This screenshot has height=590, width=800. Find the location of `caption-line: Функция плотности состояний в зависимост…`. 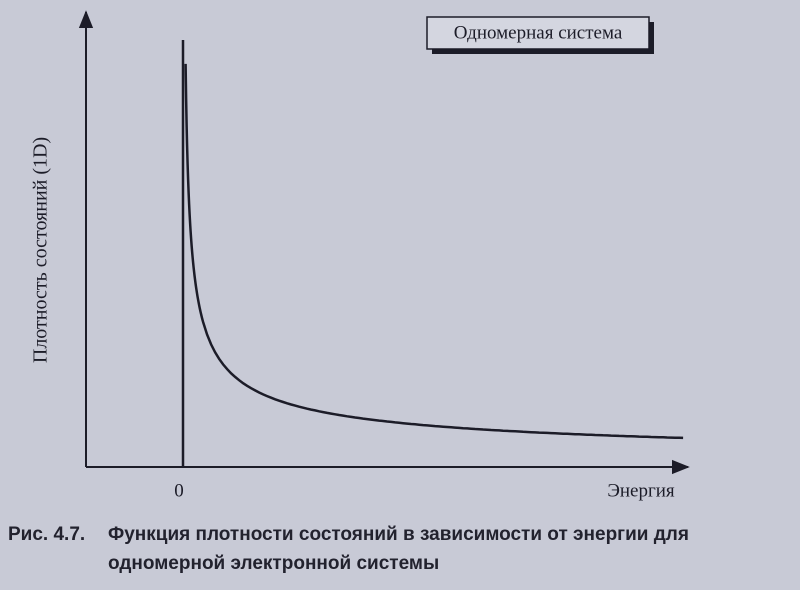

caption-line: Функция плотности состояний в зависимост… is located at coordinates (398, 534).